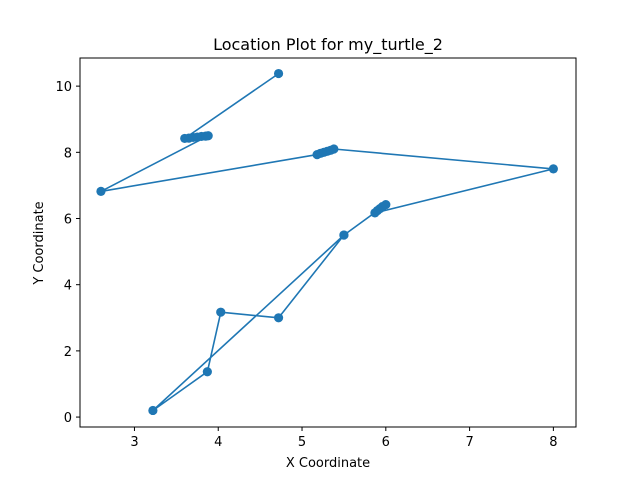 The height and width of the screenshot is (480, 640). I want to click on y-tick-label: 4, so click(68, 286).